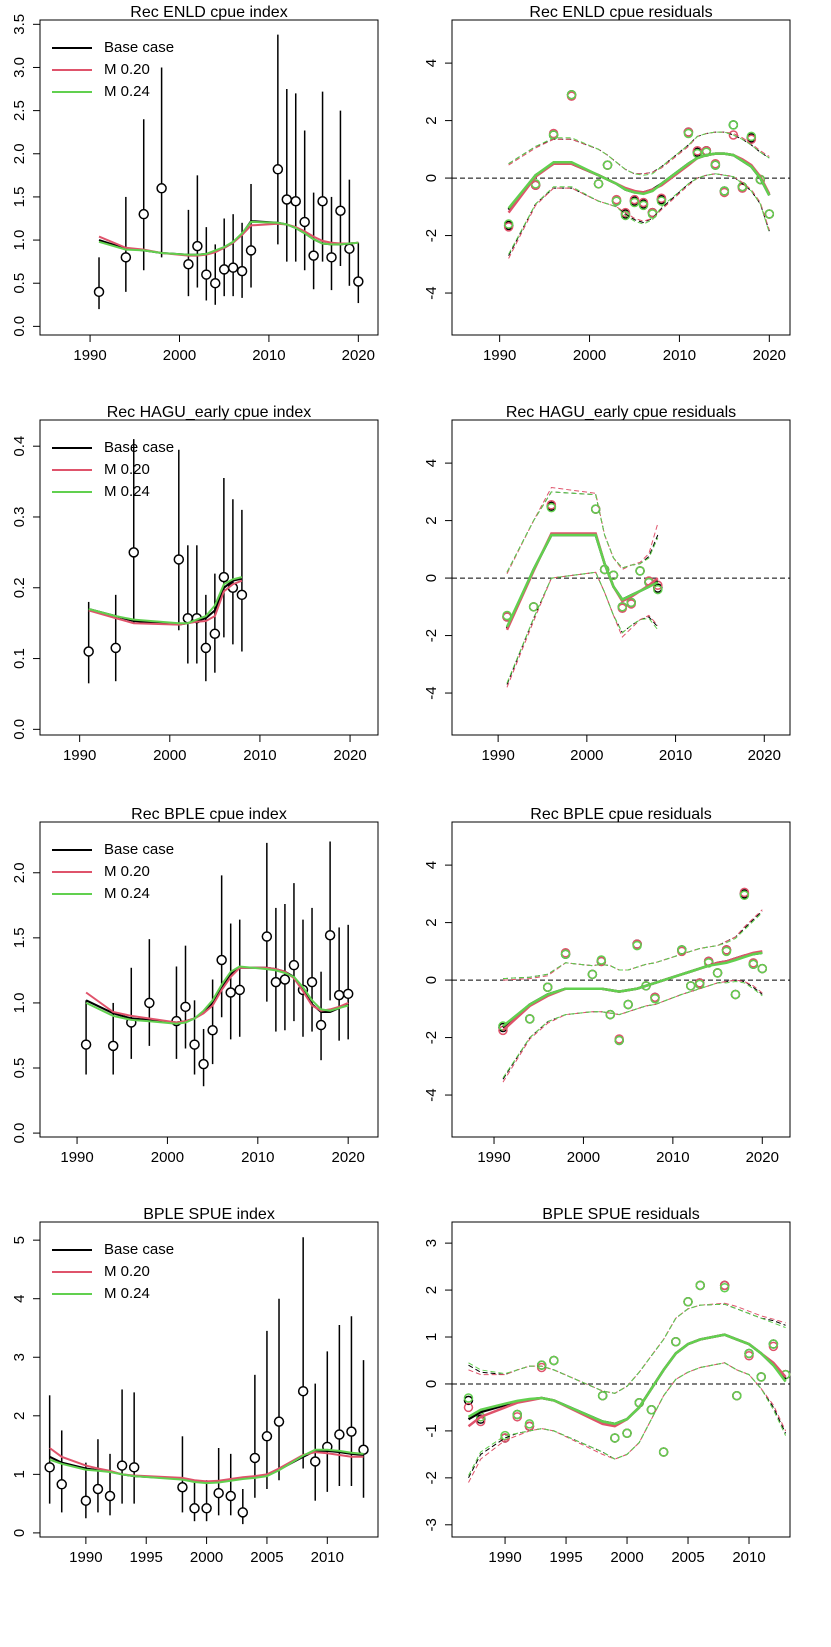 The width and height of the screenshot is (831, 1647). Describe the element at coordinates (19, 587) in the screenshot. I see `y-tick-label: 0.2` at that location.